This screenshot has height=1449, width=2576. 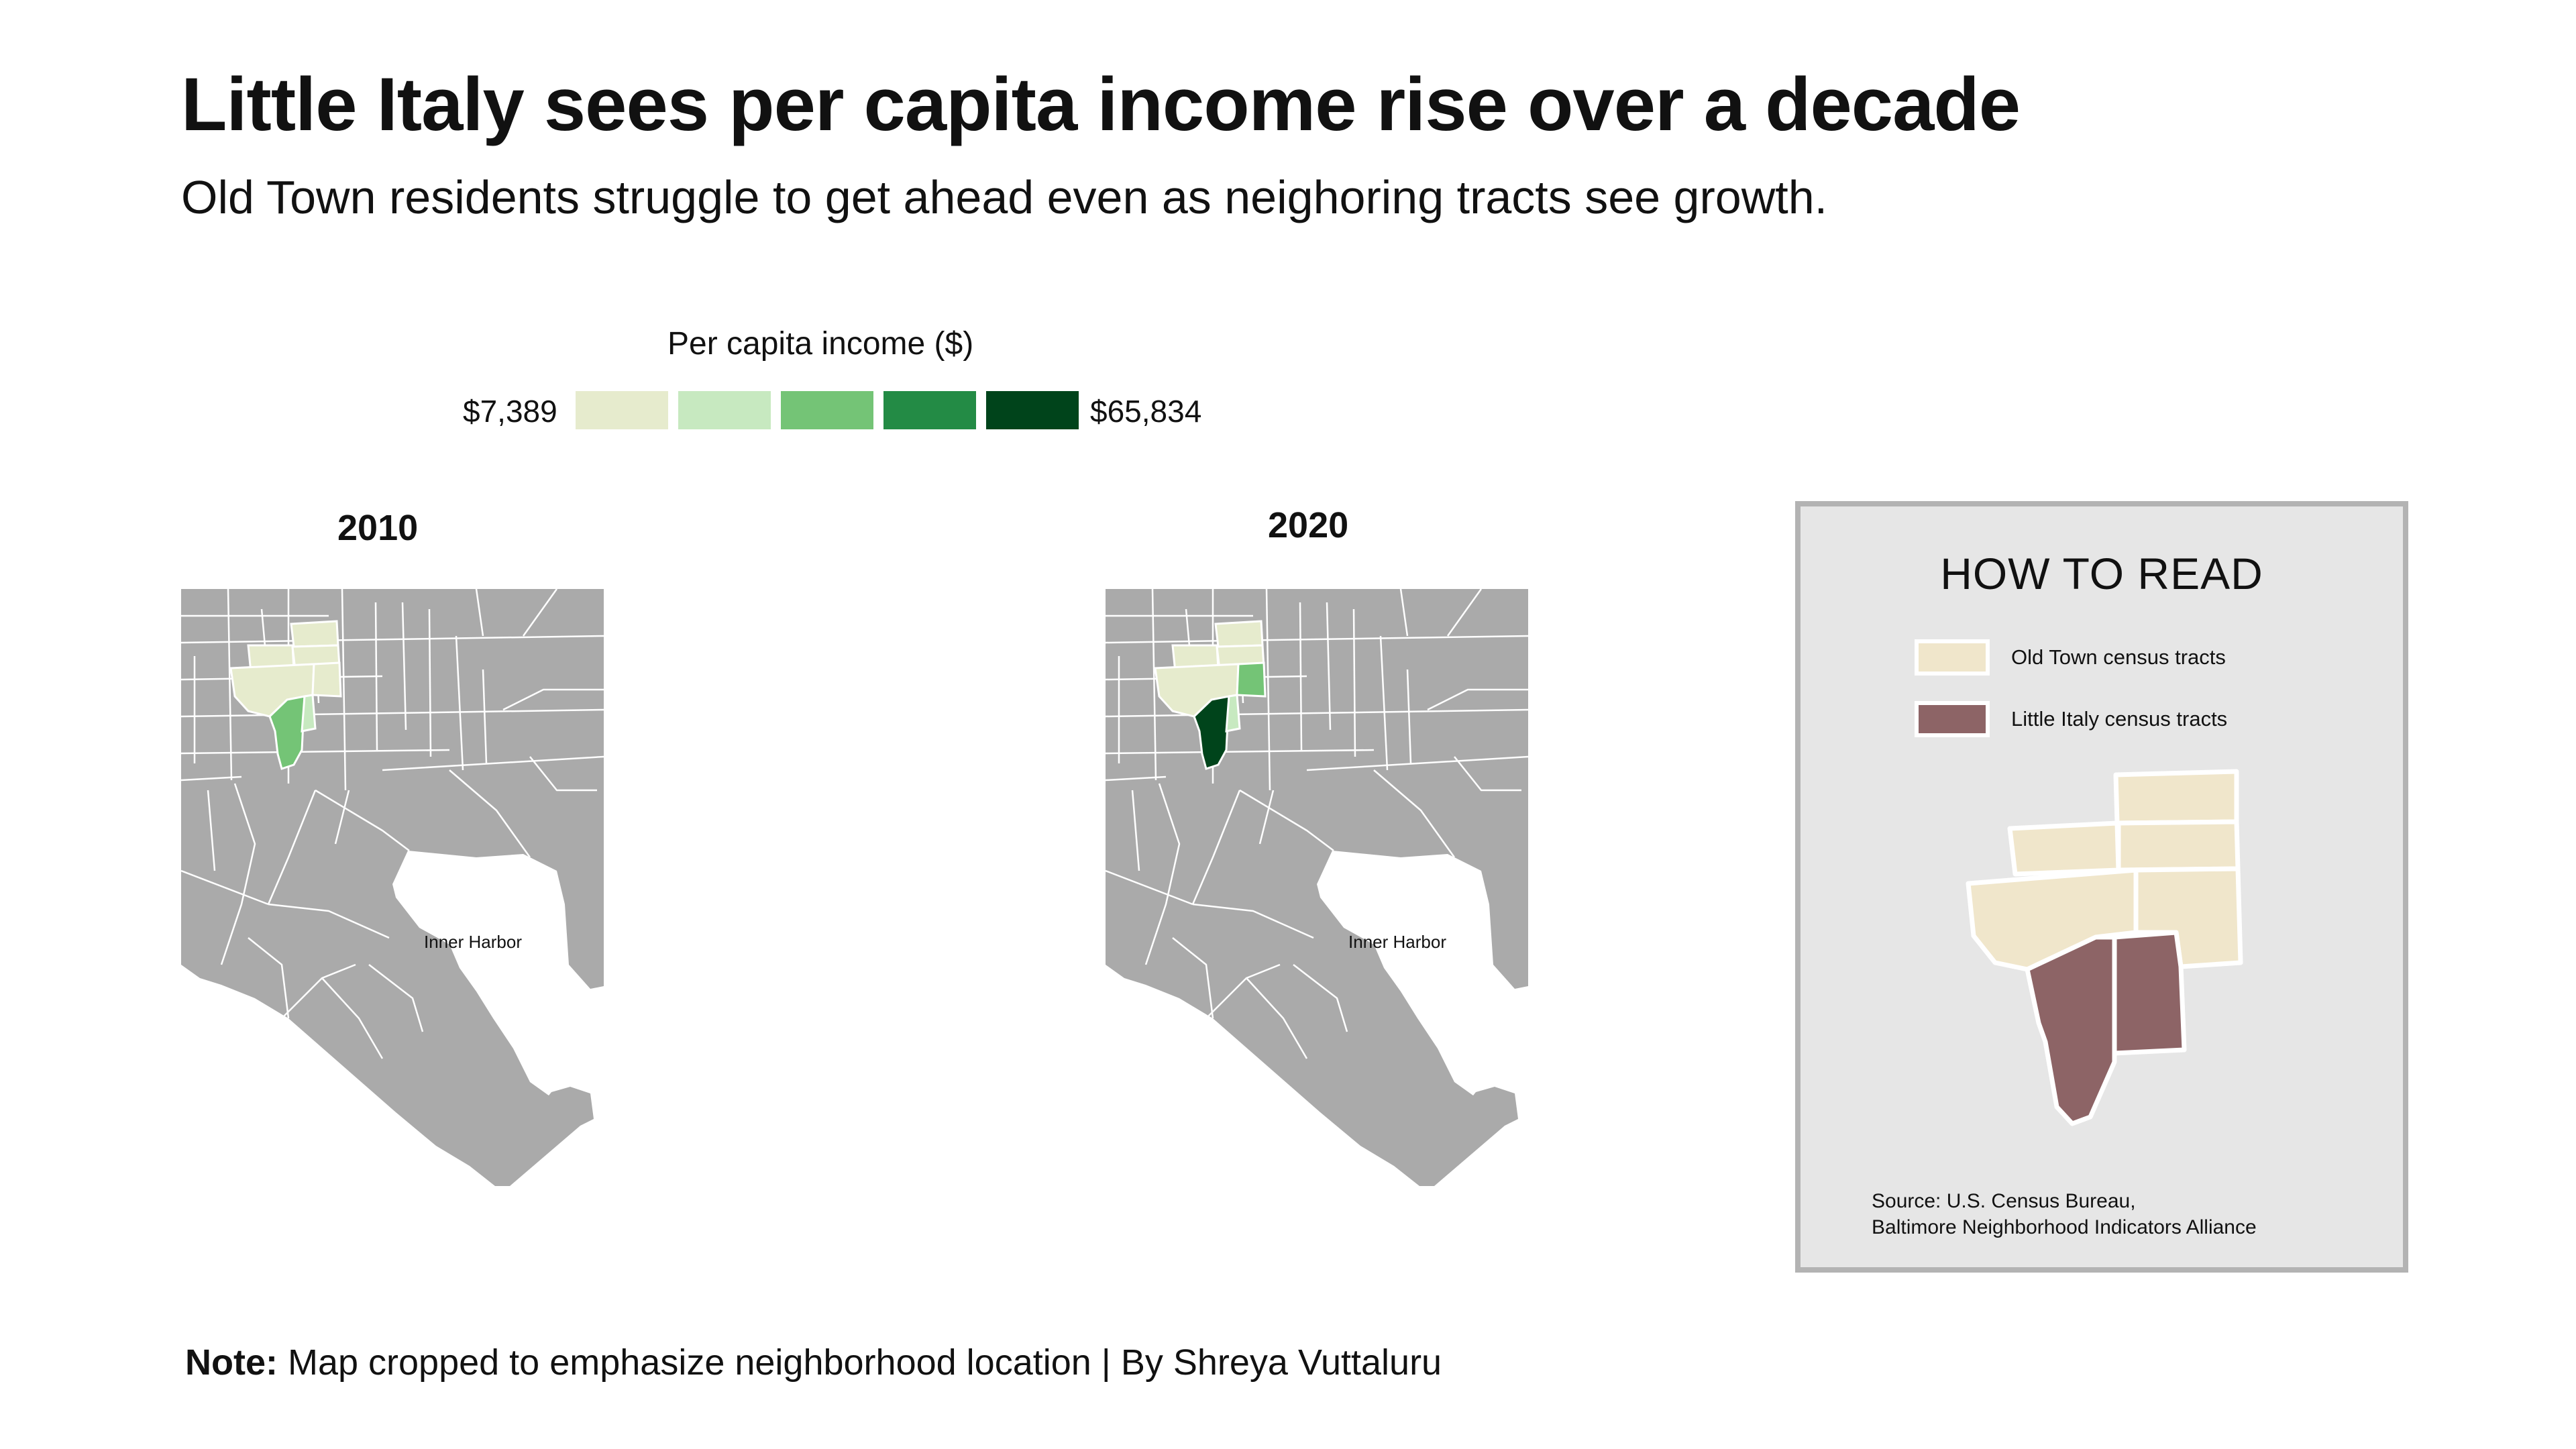 I want to click on key-old-town-label: Old Town census tracts, so click(x=2118, y=657).